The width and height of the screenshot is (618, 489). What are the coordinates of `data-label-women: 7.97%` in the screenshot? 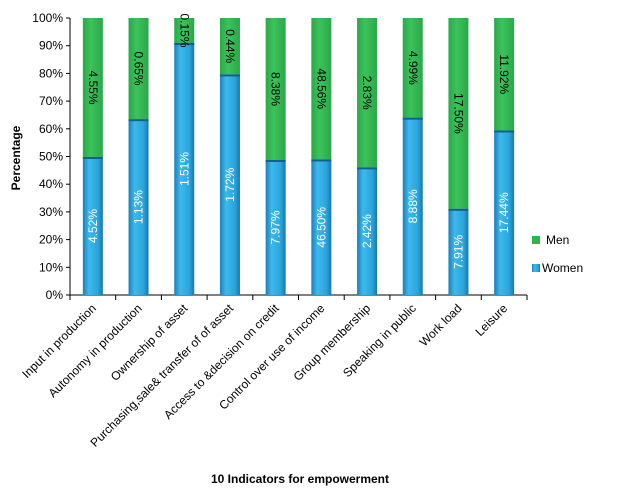 It's located at (276, 227).